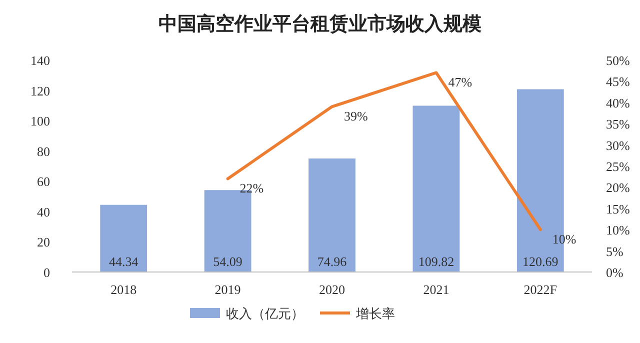  What do you see at coordinates (43, 242) in the screenshot?
I see `y-tick-label: 20` at bounding box center [43, 242].